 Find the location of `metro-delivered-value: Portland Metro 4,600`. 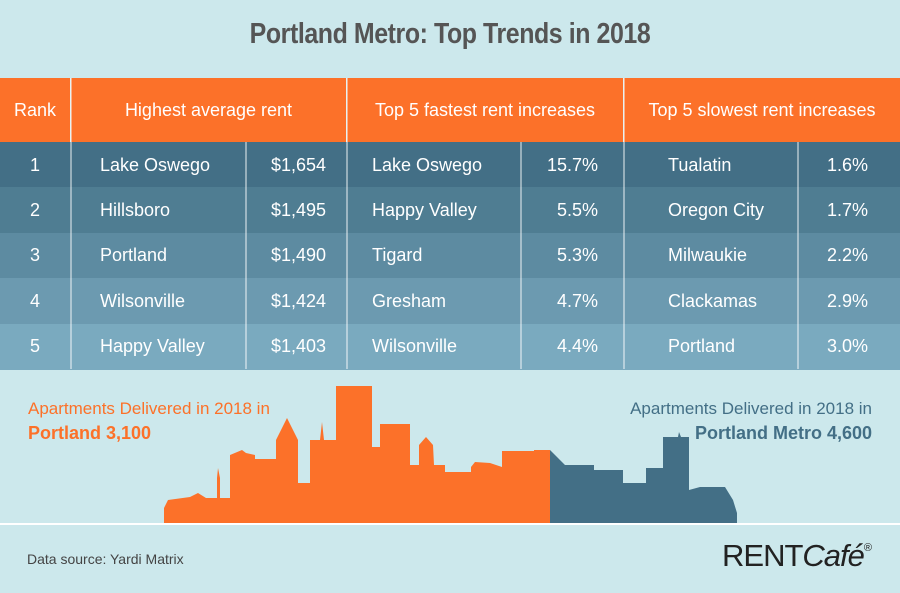

metro-delivered-value: Portland Metro 4,600 is located at coordinates (783, 433).